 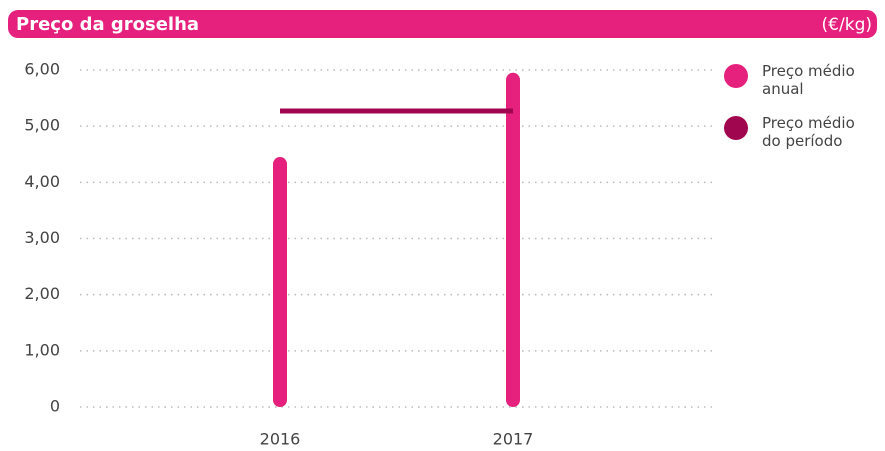 What do you see at coordinates (42, 349) in the screenshot?
I see `y-tick-label: 1,00` at bounding box center [42, 349].